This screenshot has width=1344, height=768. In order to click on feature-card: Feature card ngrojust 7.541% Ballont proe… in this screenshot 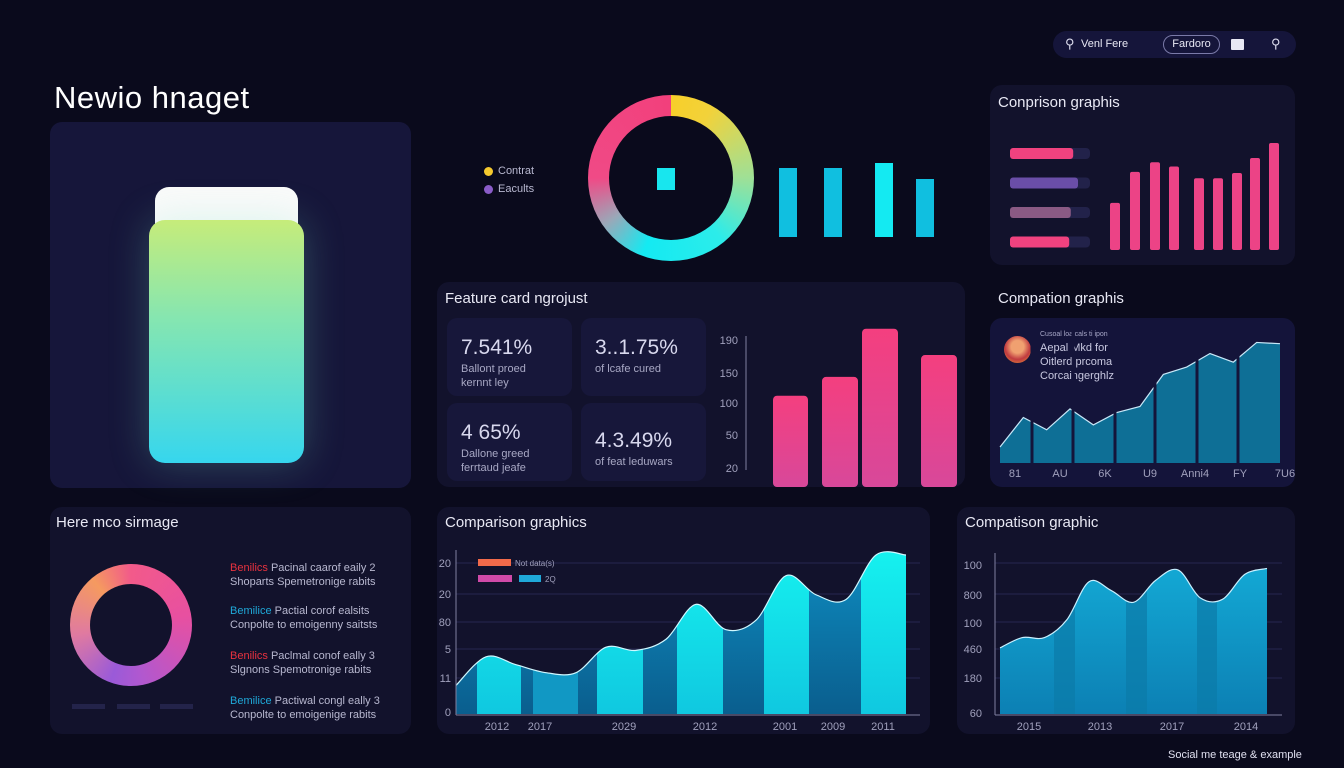, I will do `click(701, 384)`.